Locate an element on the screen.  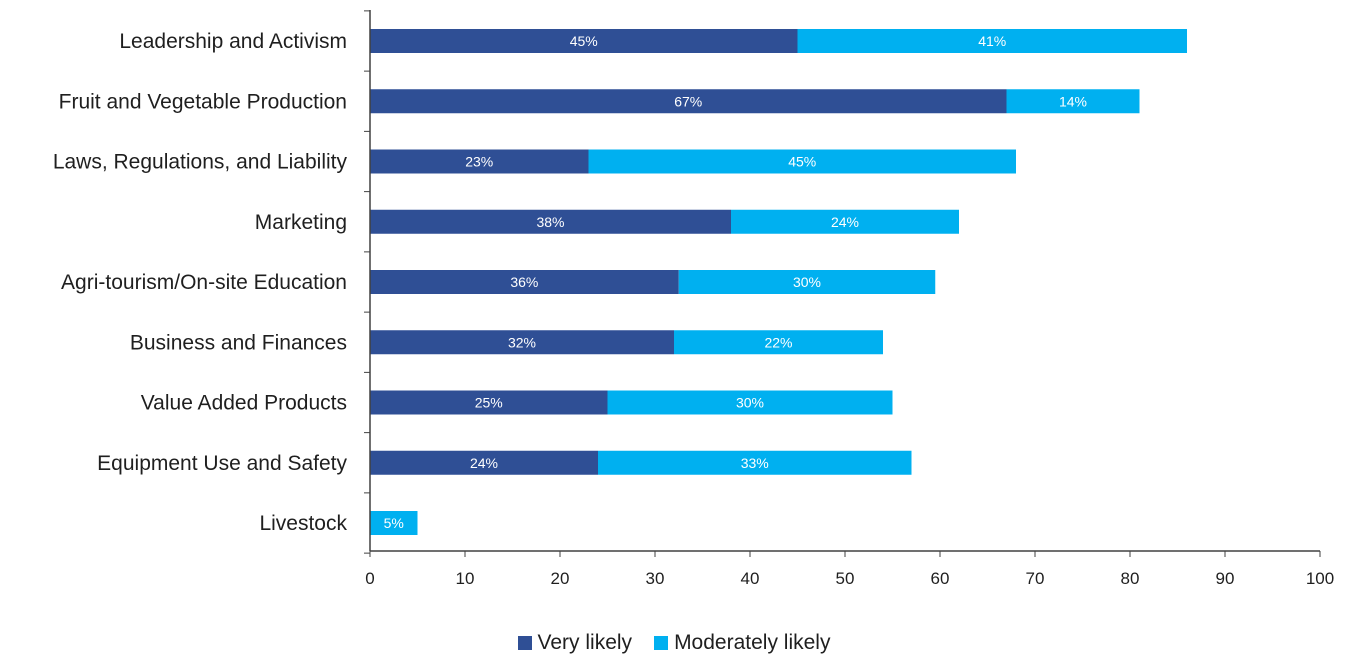
data-label: 14% is located at coordinates (1073, 101).